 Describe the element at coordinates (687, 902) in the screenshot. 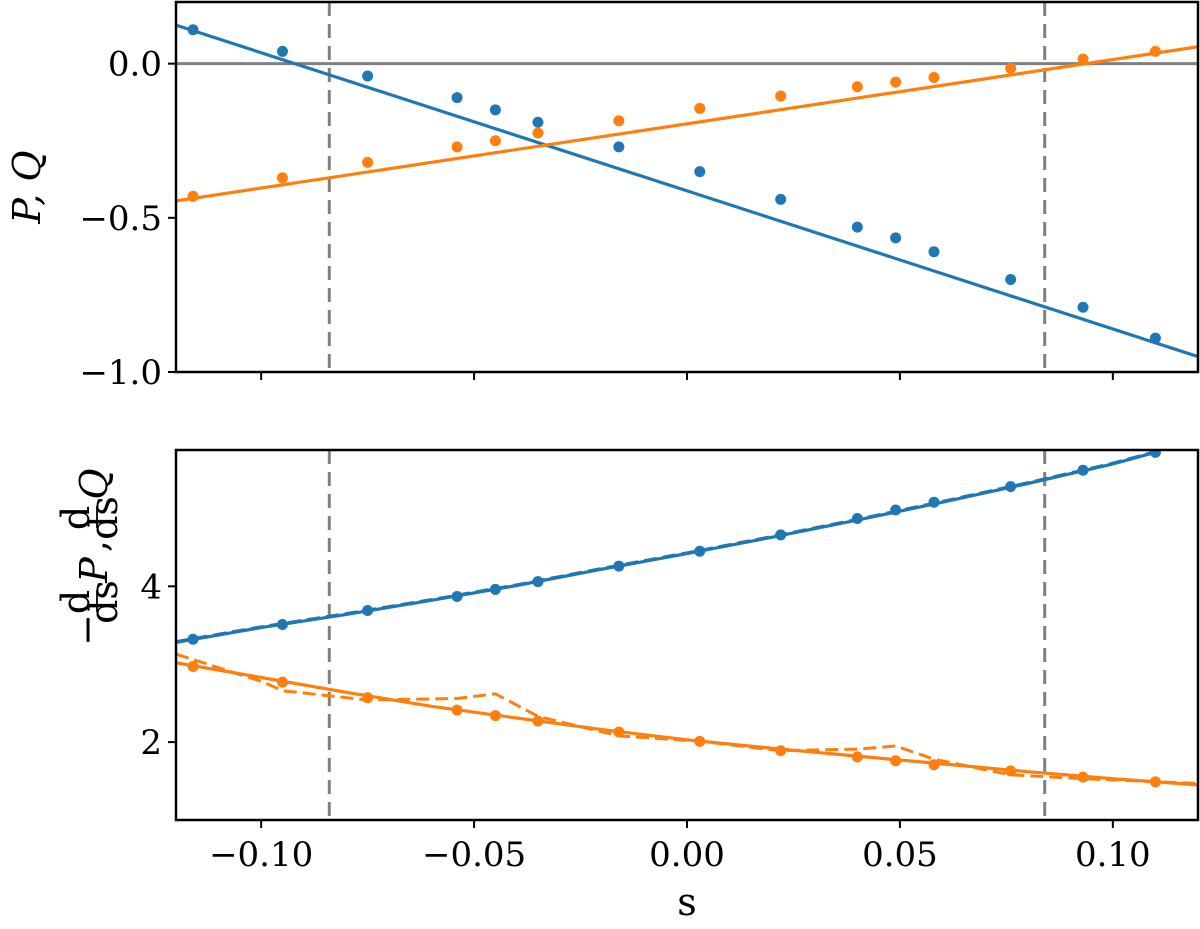

I see `x-axis-label: s` at that location.